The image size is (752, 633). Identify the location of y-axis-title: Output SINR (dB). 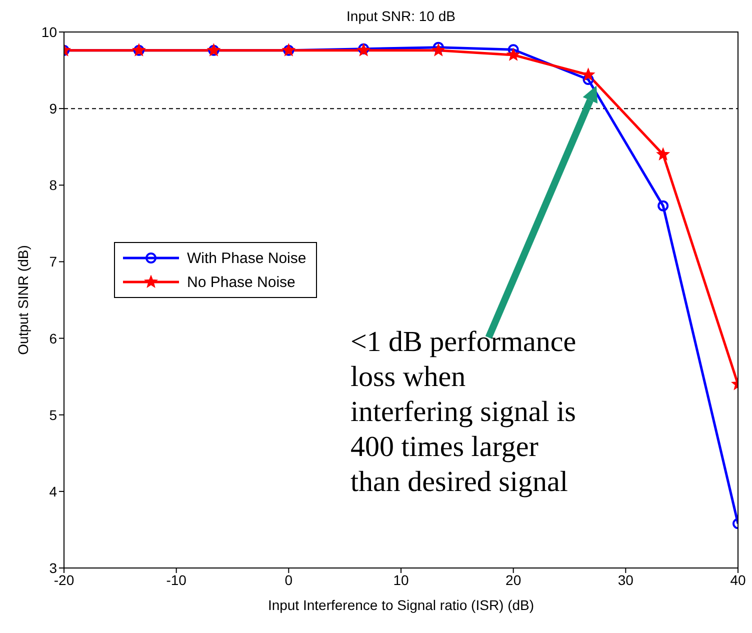
(22, 300).